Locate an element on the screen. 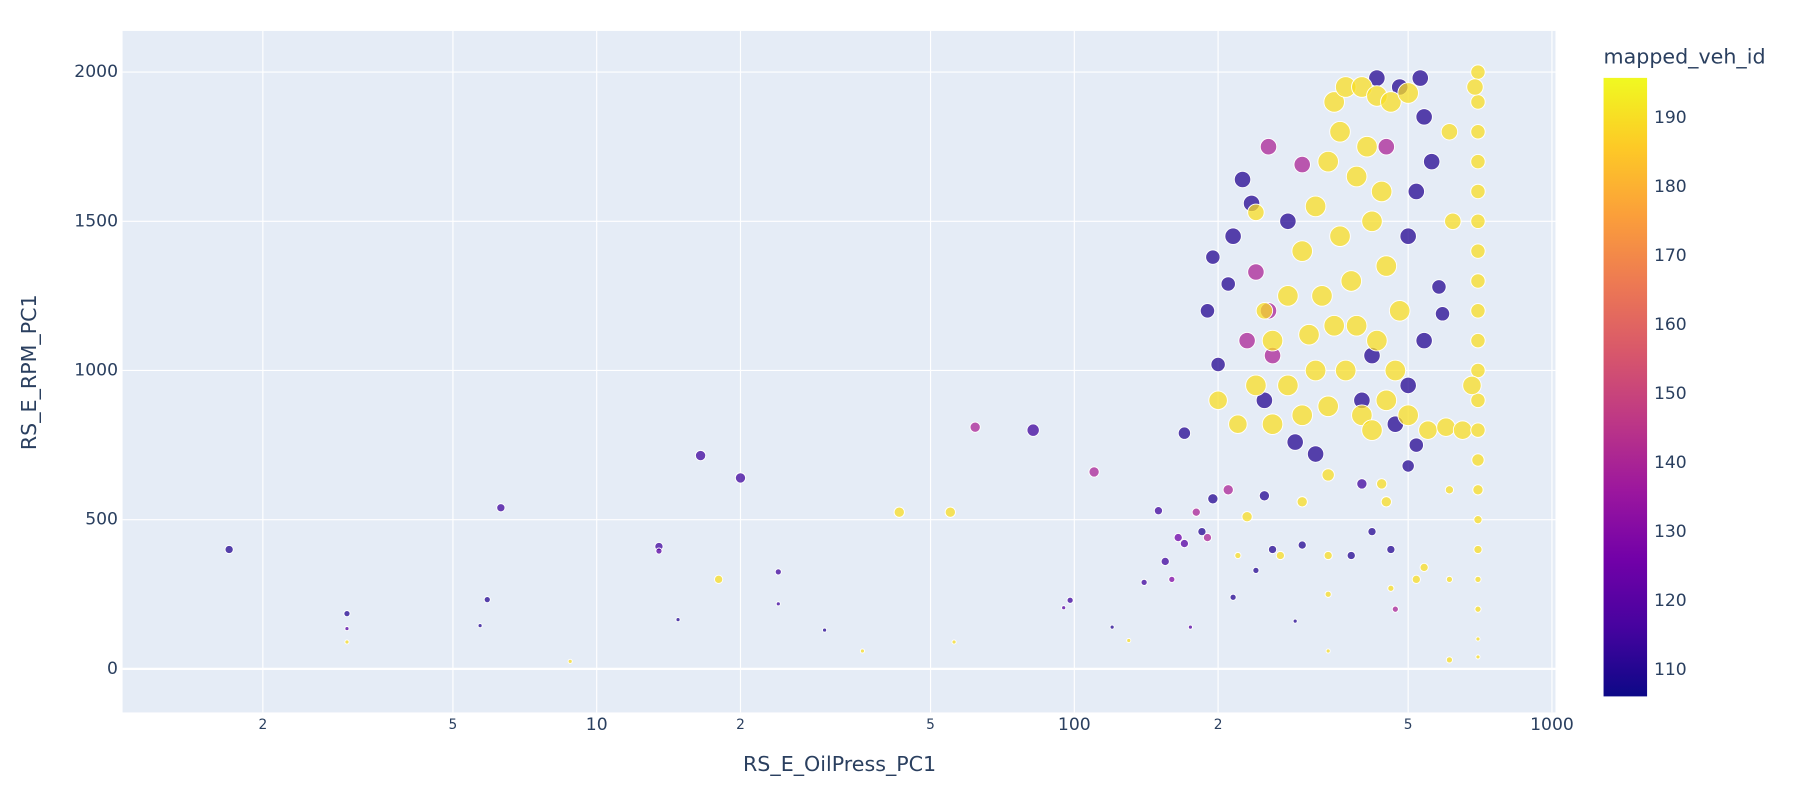 The image size is (1796, 795). y-tick-label: 500 is located at coordinates (101, 520).